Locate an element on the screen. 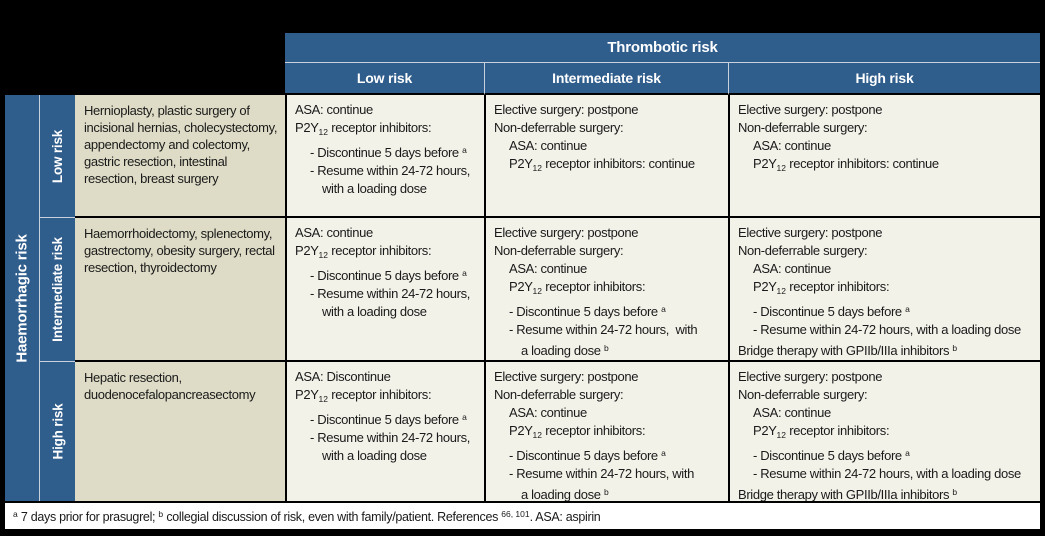  haemorrhagic-risk-header: Haemorrhagic risk is located at coordinates (22, 298).